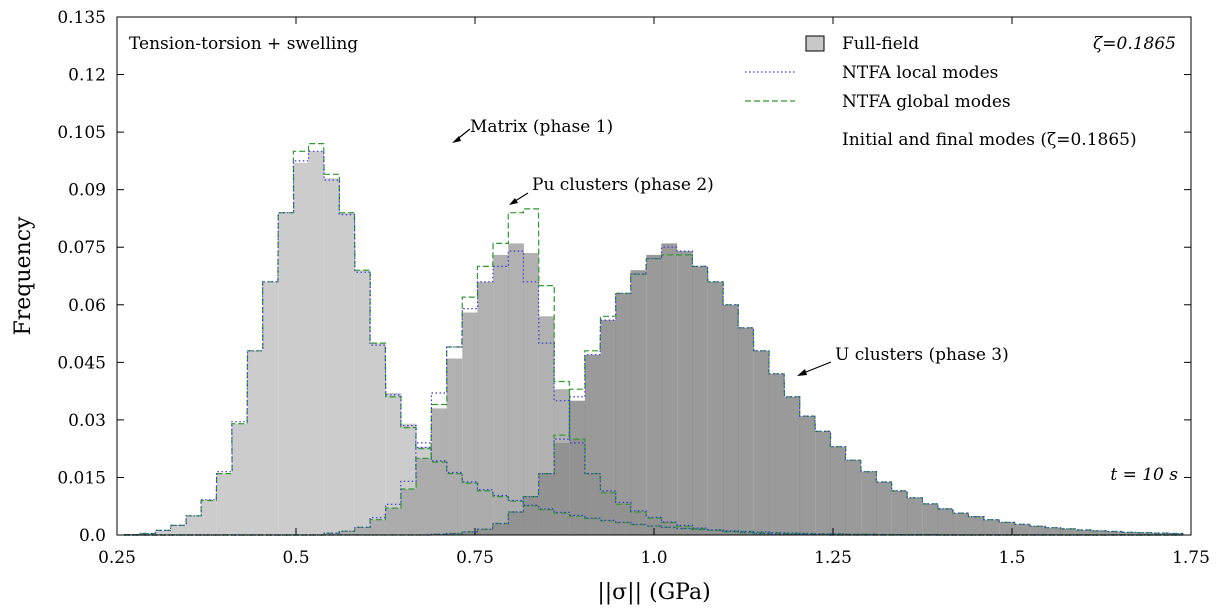 The height and width of the screenshot is (609, 1222). Describe the element at coordinates (81, 248) in the screenshot. I see `y-tick-label: 0.075` at that location.